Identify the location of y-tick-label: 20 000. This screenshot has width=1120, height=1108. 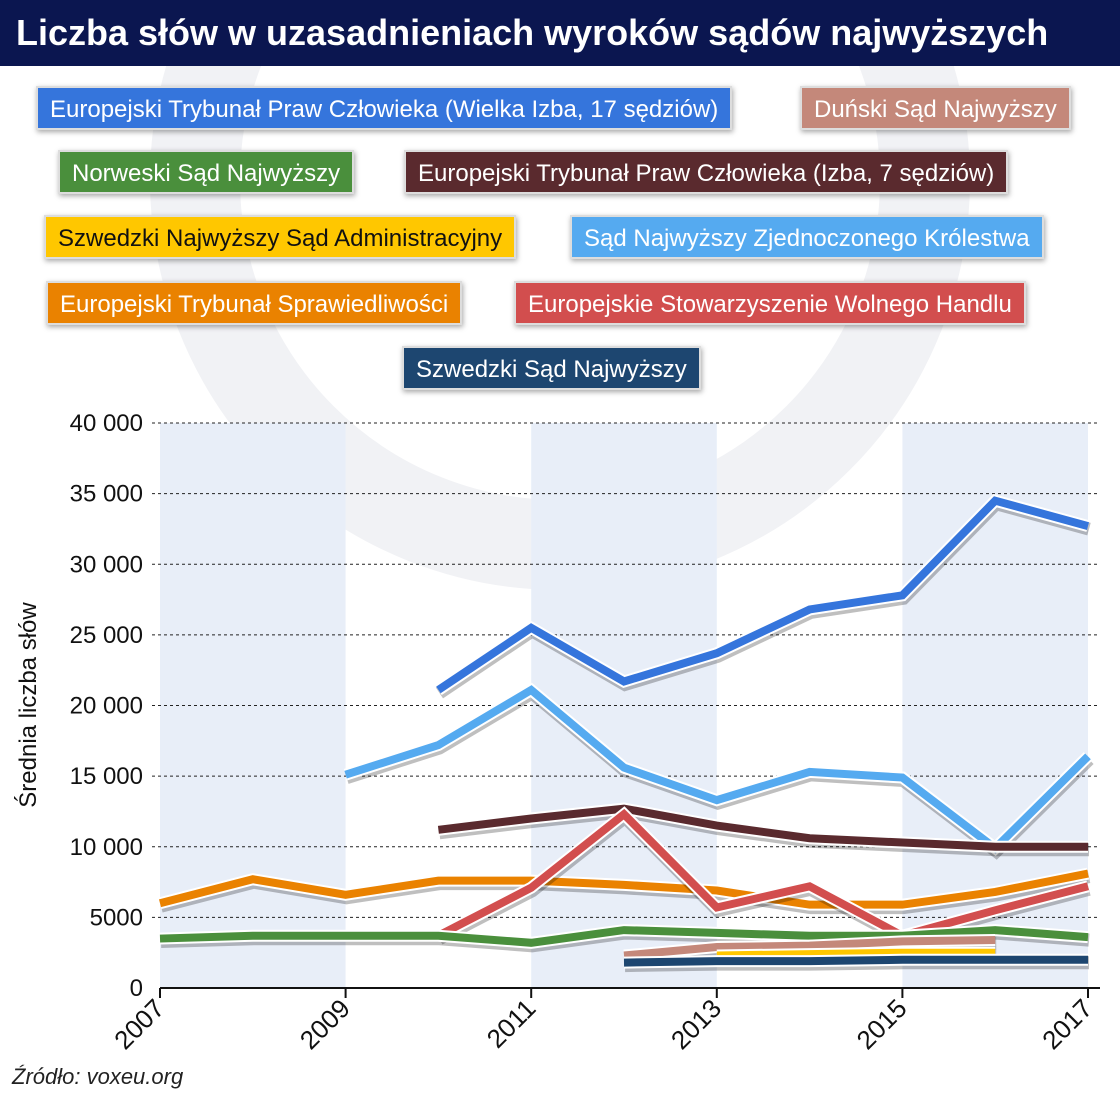
(106, 706).